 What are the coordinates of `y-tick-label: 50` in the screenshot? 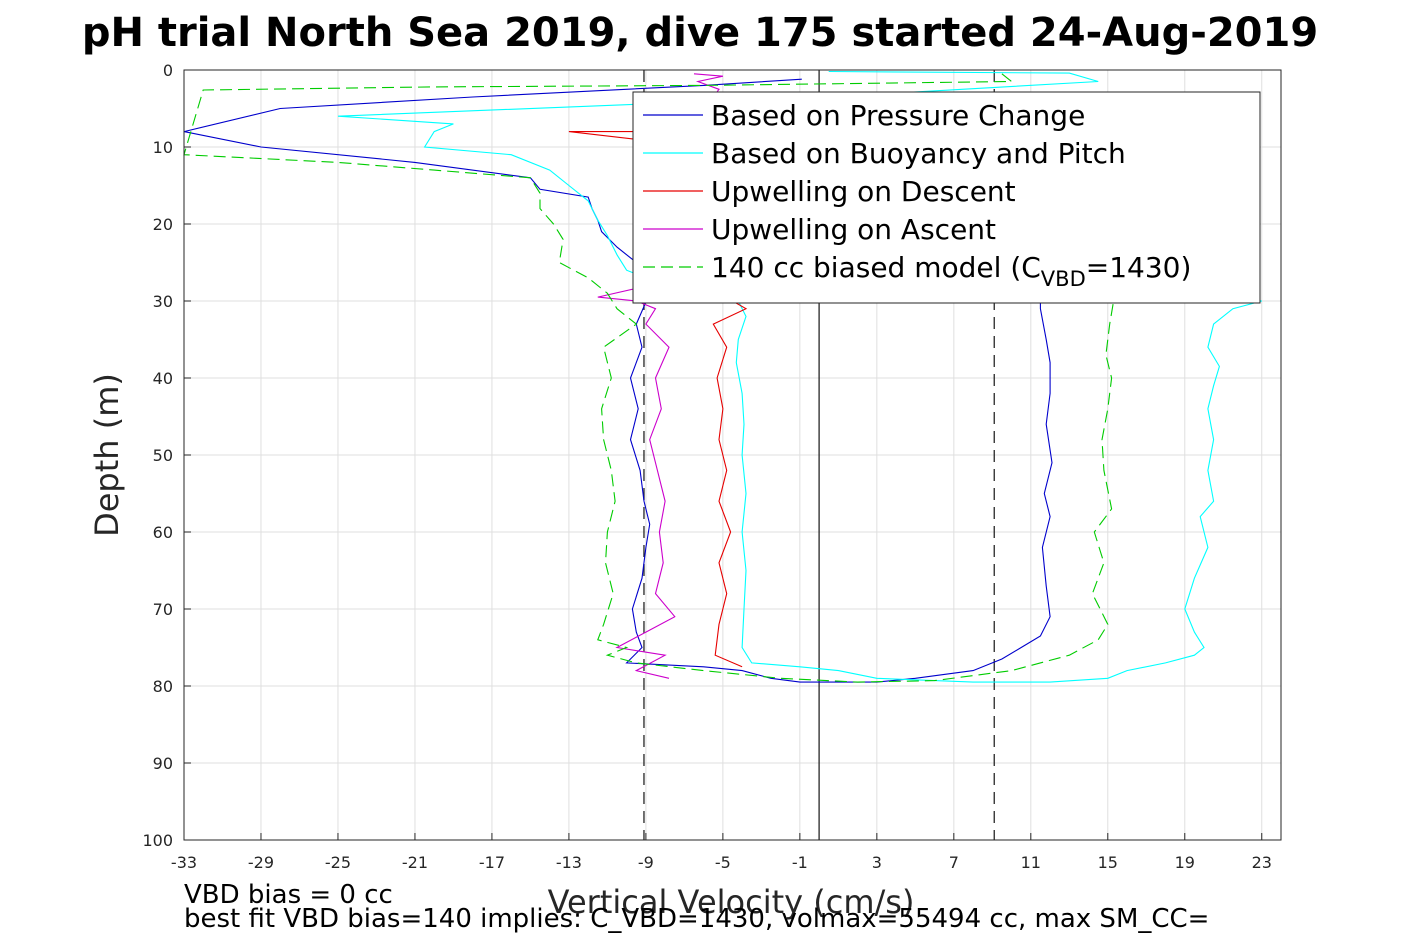 It's located at (163, 455).